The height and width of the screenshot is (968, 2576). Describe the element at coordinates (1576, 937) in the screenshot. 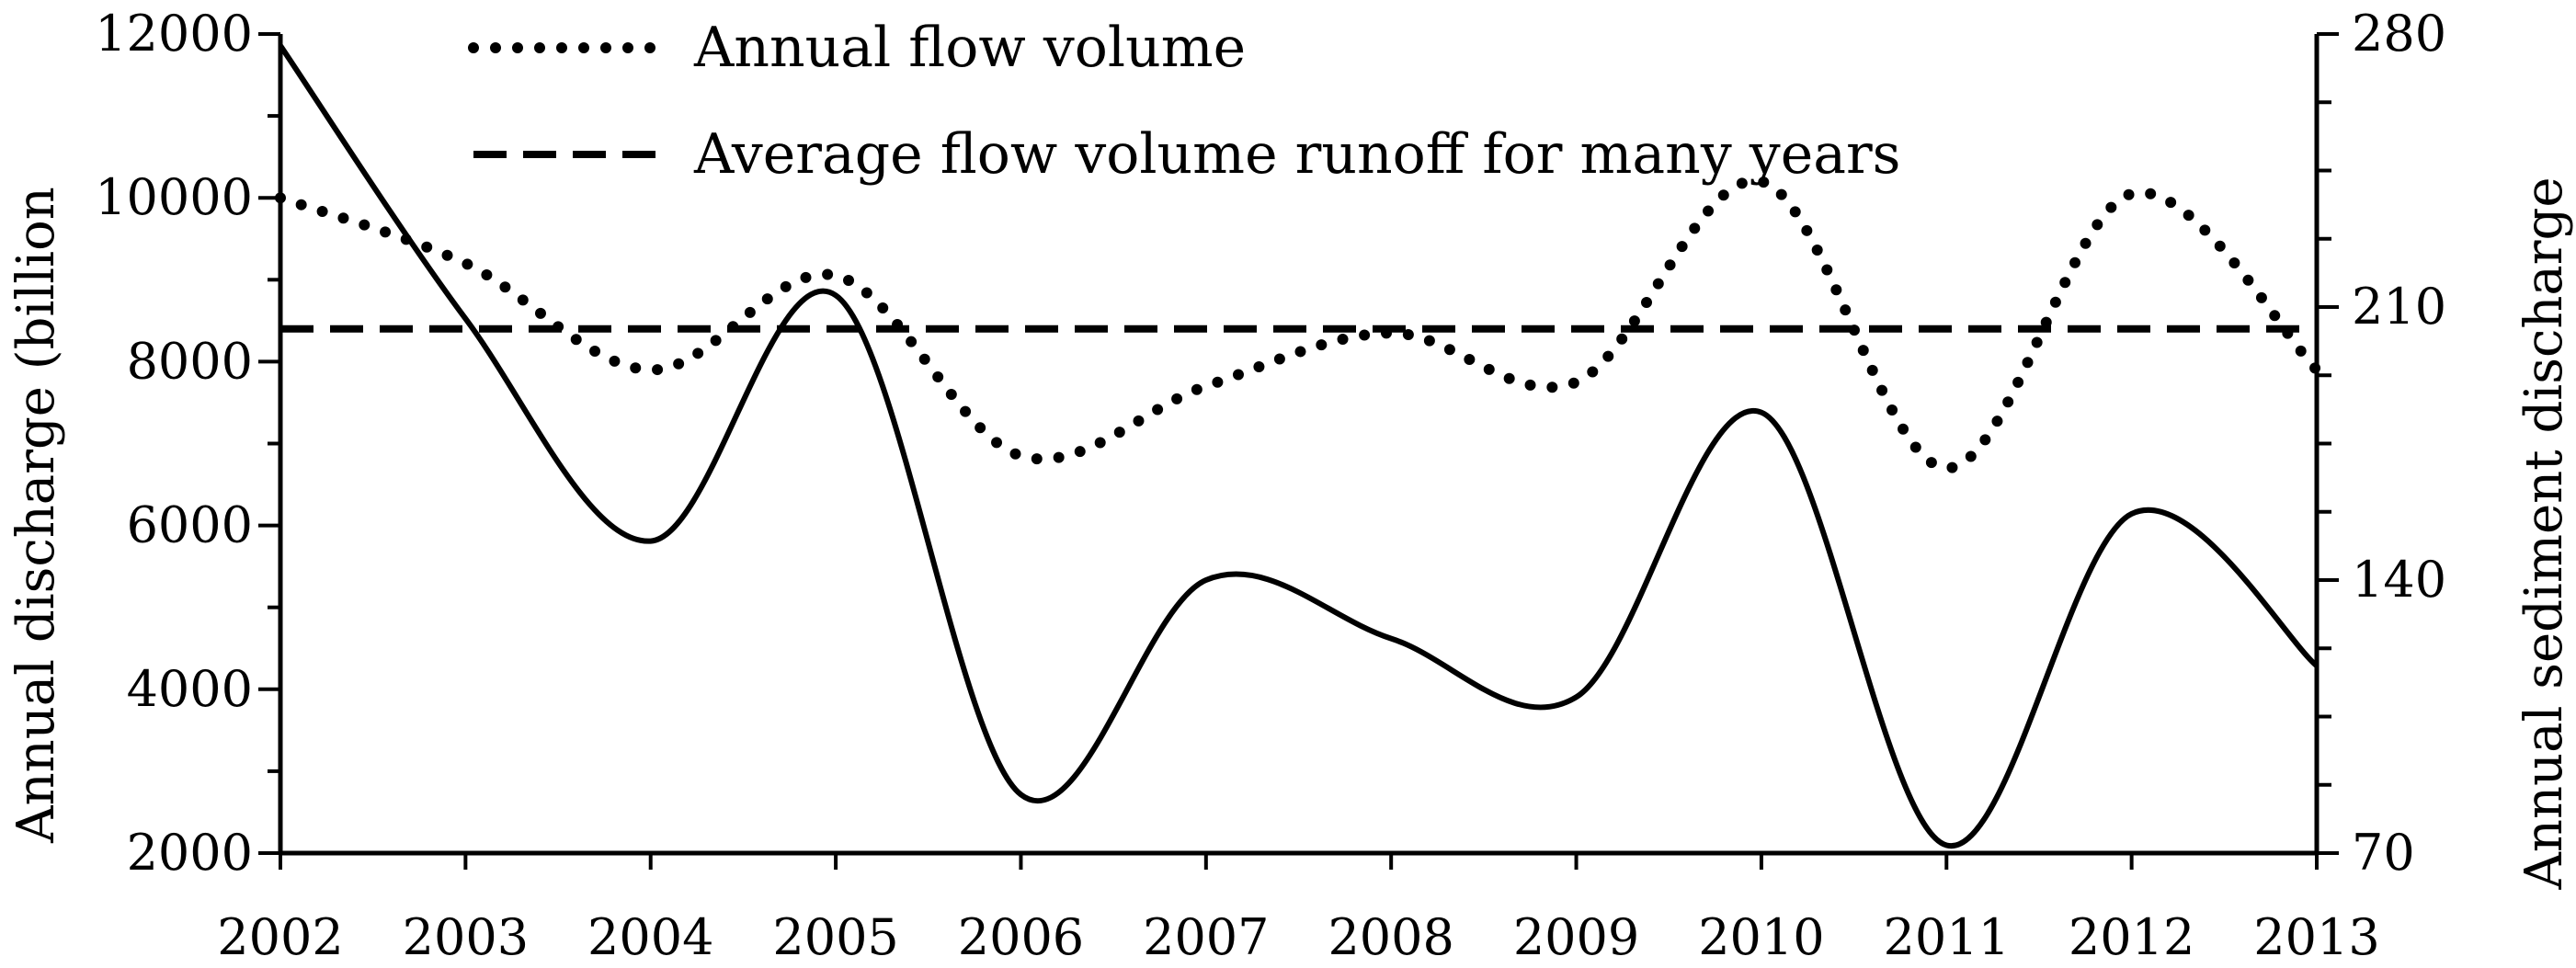

I see `x-tick-label: 2009` at that location.